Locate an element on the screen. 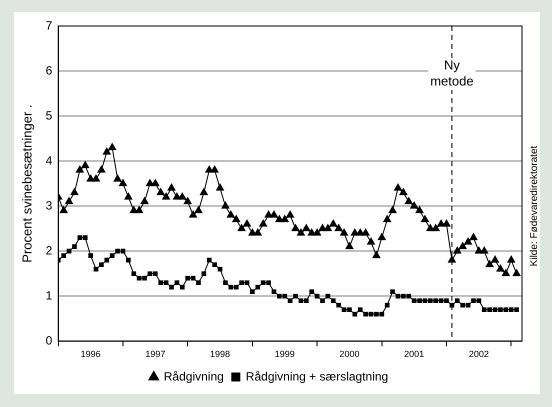 Image resolution: width=552 pixels, height=407 pixels. legend-label: Rådgivning is located at coordinates (194, 376).